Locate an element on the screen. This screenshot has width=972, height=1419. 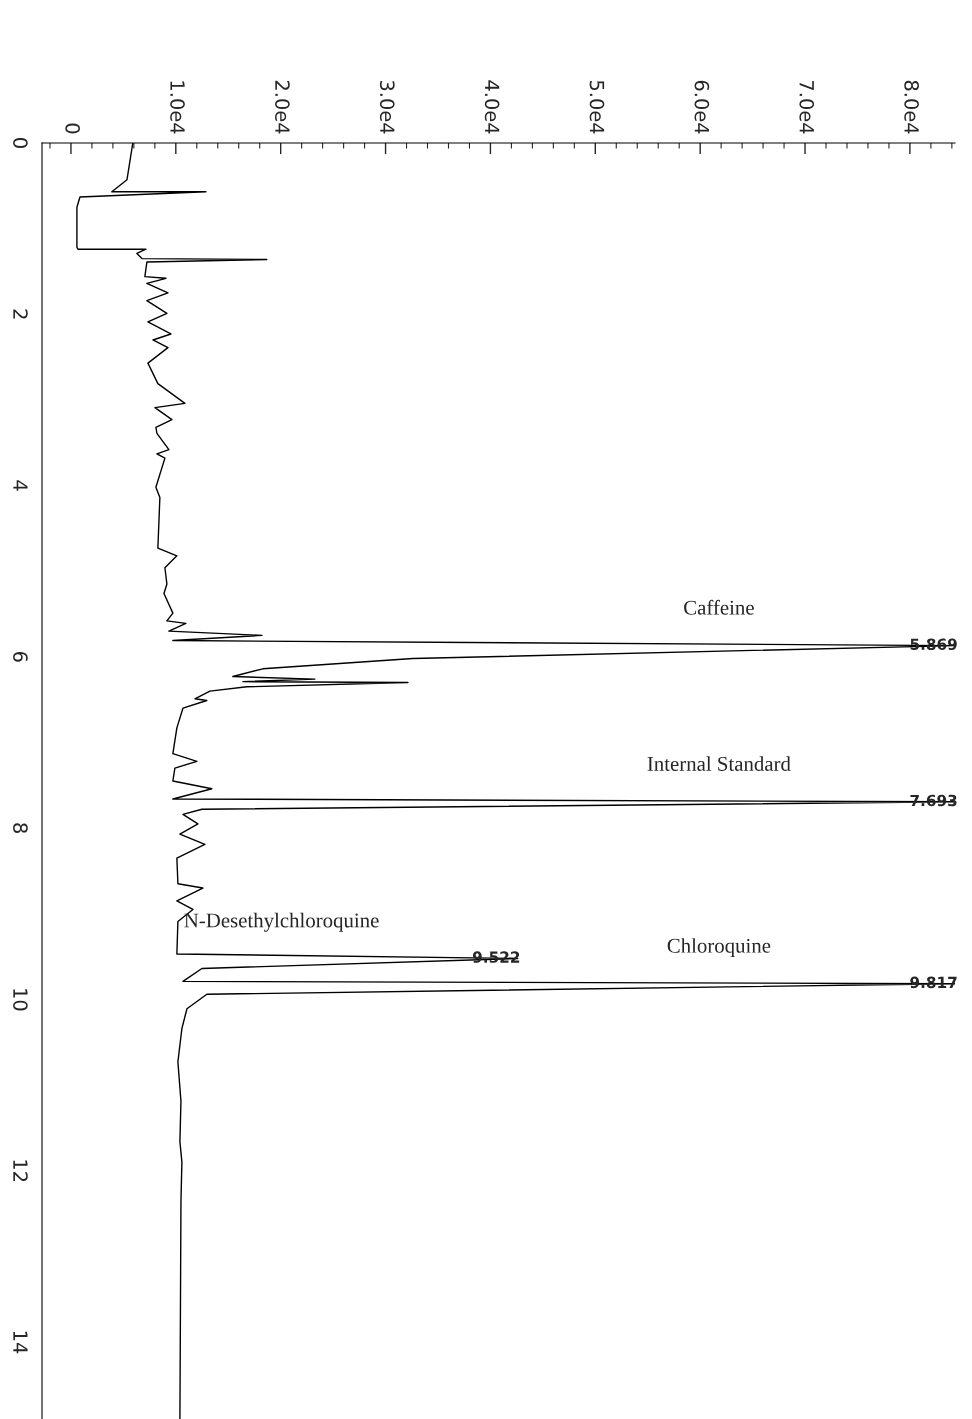
x-tick-label: 4.0e4 is located at coordinates (492, 107).